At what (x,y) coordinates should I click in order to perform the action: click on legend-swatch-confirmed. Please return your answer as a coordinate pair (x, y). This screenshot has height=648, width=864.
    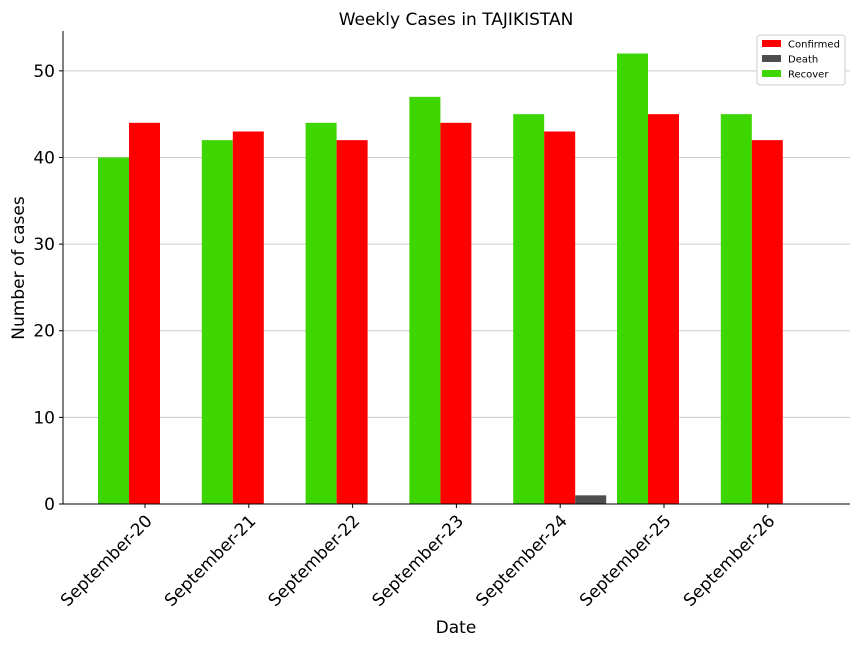
    Looking at the image, I should click on (771, 43).